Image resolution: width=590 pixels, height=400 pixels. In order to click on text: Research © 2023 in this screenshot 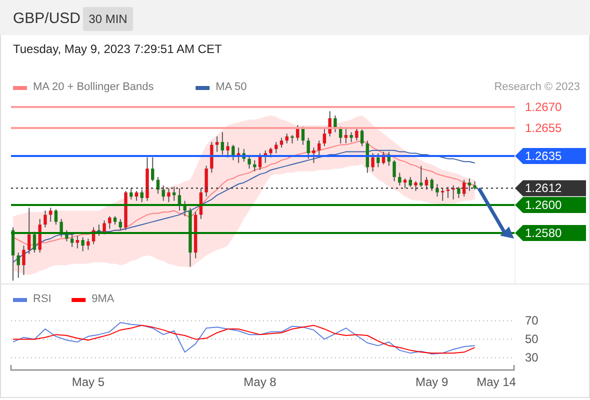, I will do `click(537, 87)`.